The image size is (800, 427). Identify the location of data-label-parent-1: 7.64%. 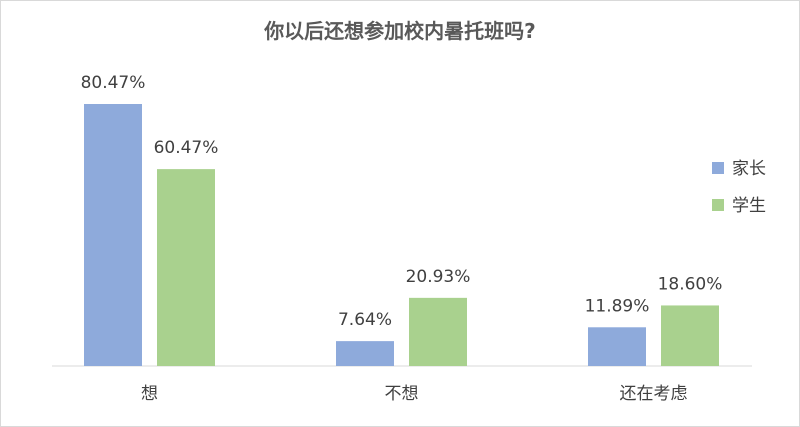
(365, 320).